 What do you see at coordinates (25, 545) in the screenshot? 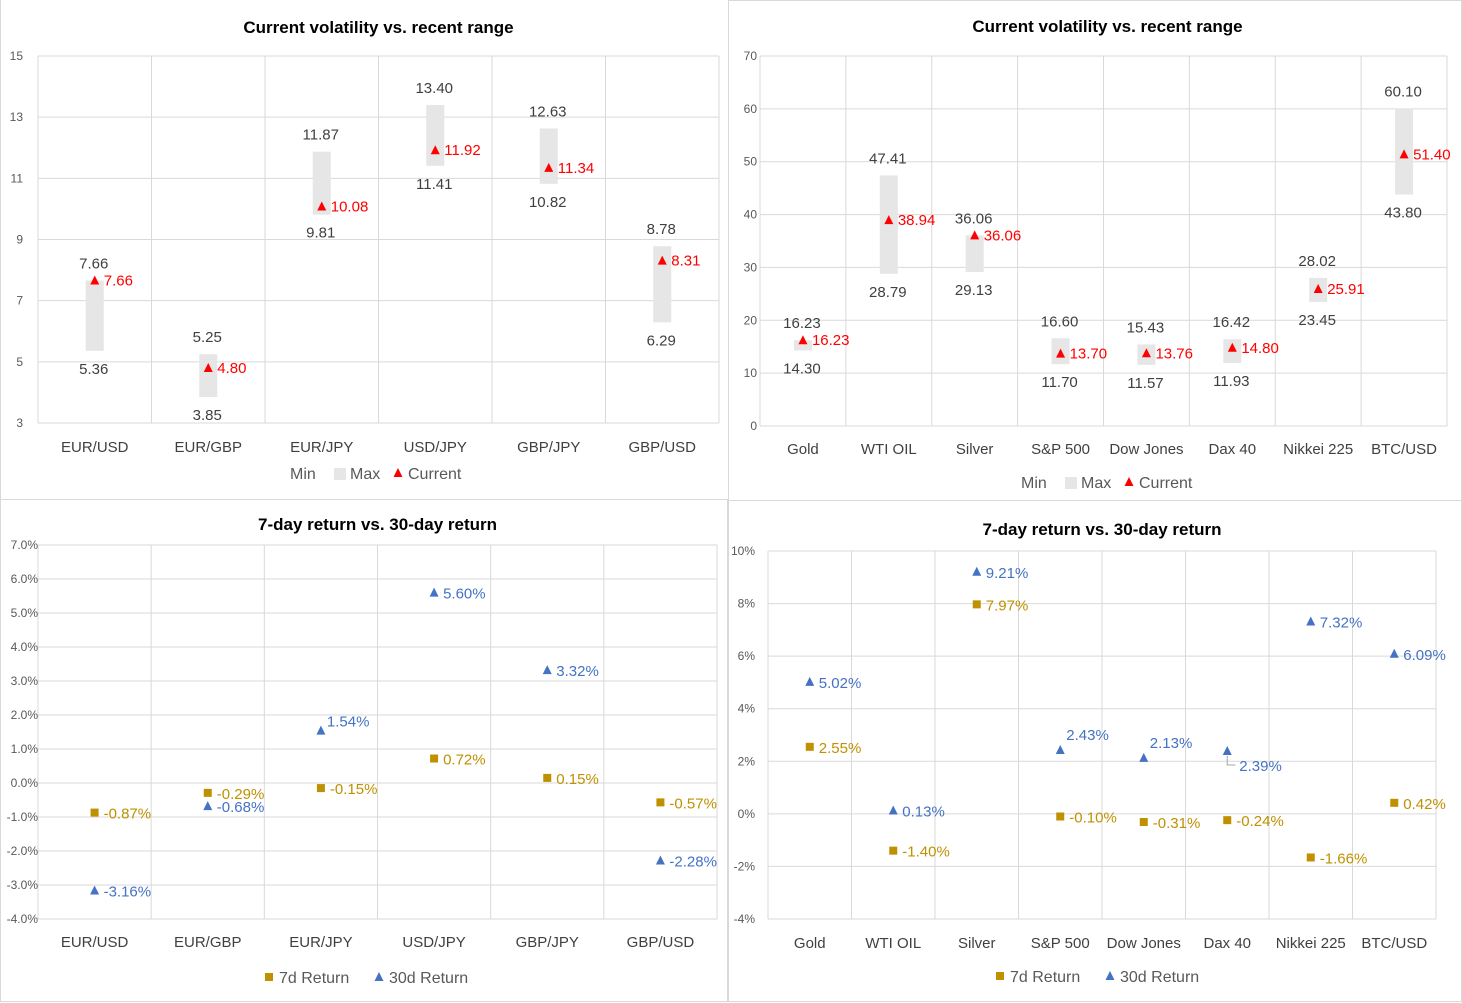
I see `y-tick-label: 7.0%` at bounding box center [25, 545].